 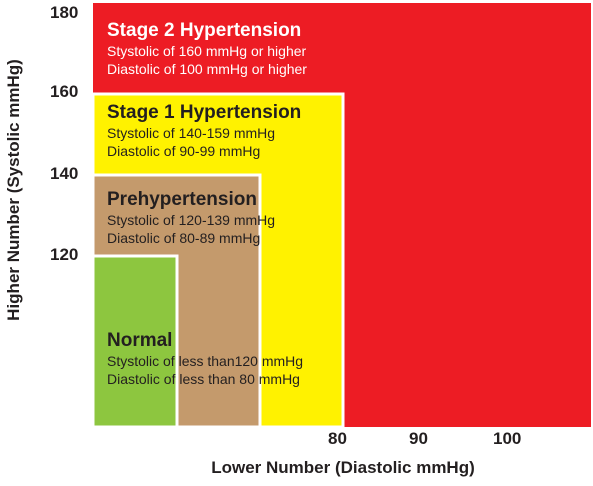 I want to click on zone-diastolic-range: Diastolic of 90-99 mmHg, so click(x=184, y=151).